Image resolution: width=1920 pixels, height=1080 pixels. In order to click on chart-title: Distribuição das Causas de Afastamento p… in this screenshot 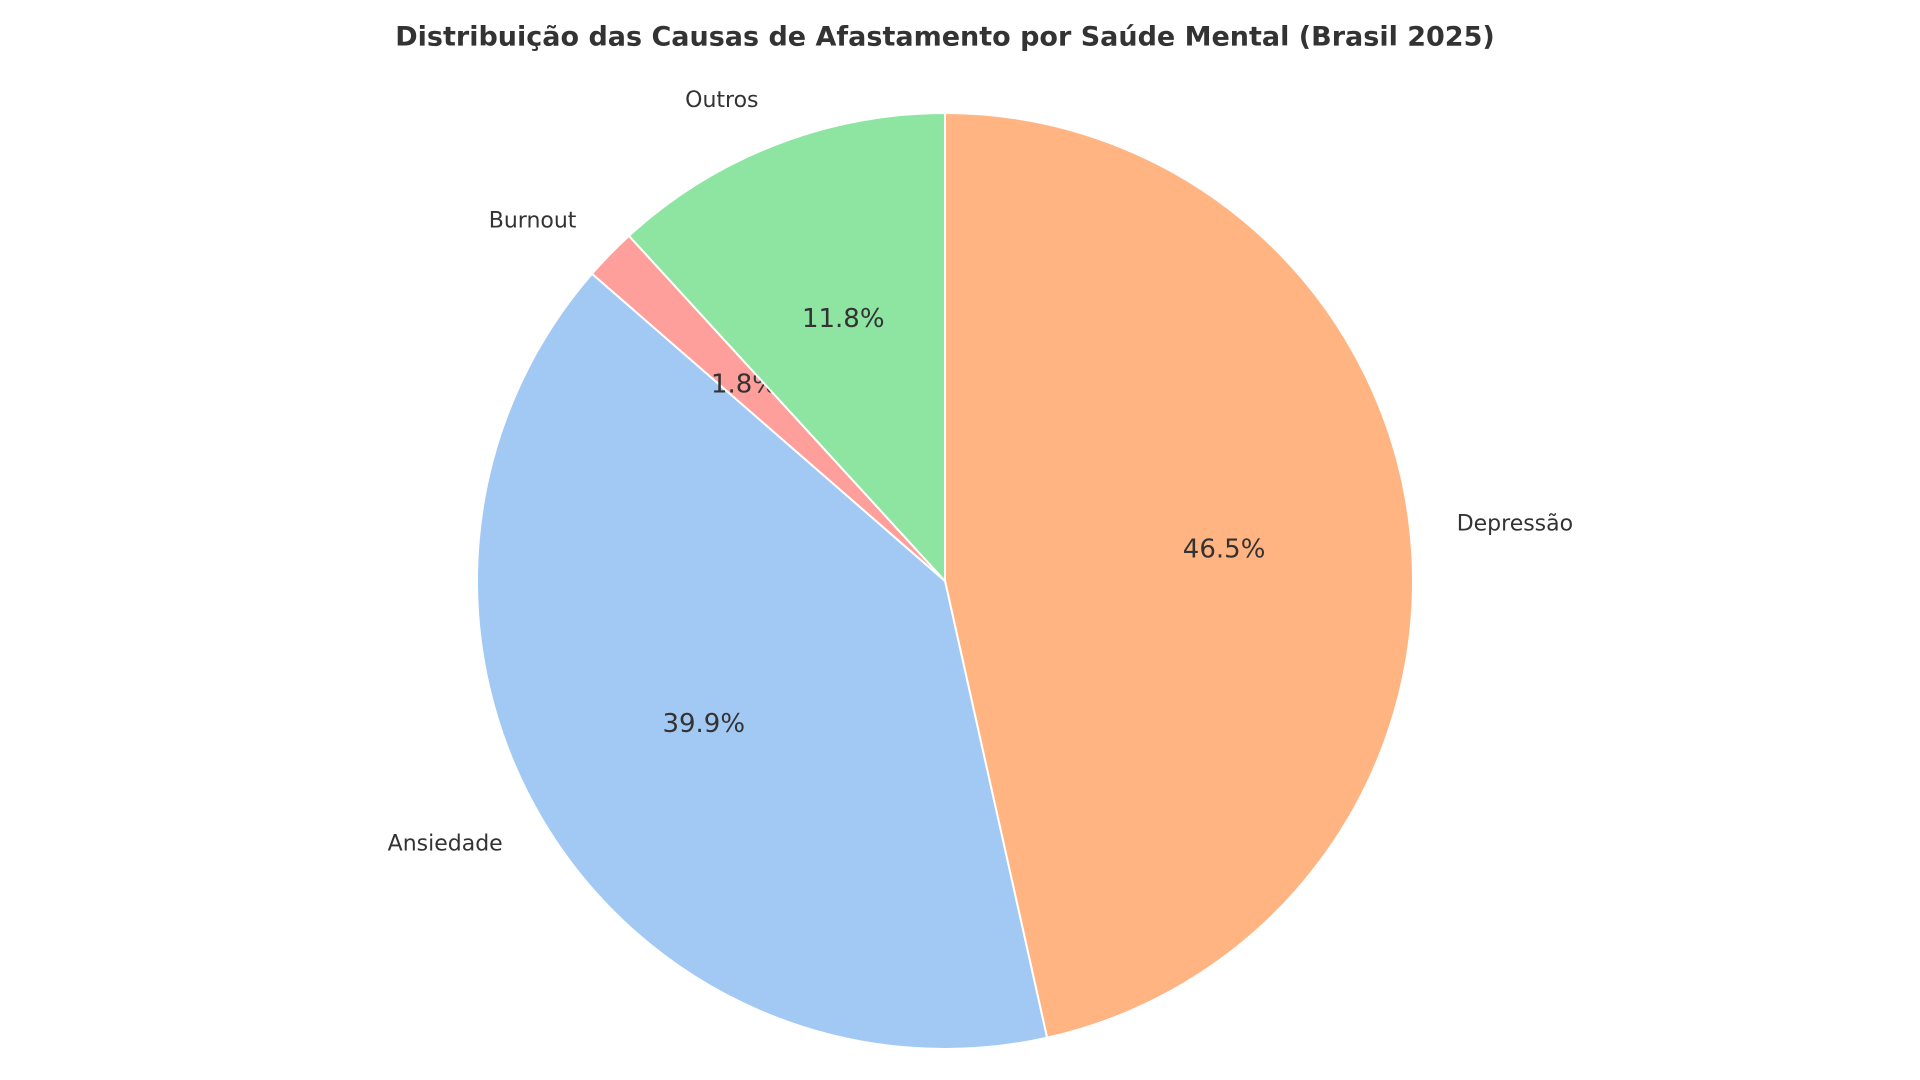, I will do `click(944, 37)`.